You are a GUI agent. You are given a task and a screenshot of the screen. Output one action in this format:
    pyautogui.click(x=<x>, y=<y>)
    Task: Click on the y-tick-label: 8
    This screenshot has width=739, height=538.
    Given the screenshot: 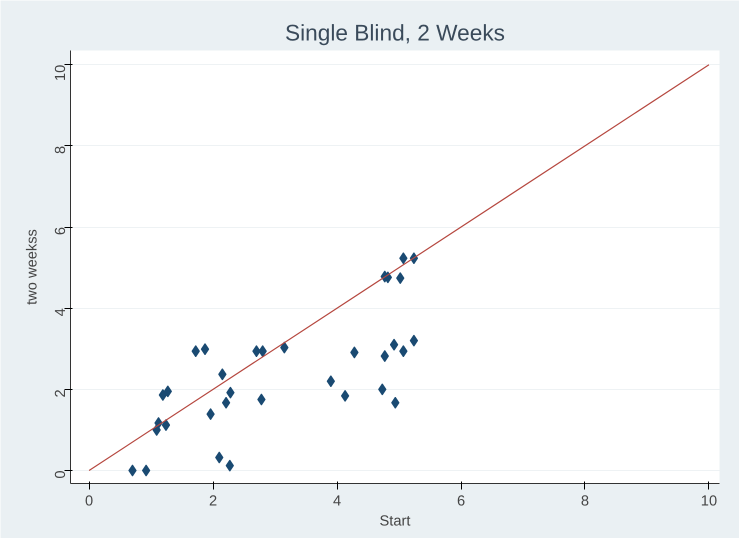 What is the action you would take?
    pyautogui.click(x=61, y=150)
    